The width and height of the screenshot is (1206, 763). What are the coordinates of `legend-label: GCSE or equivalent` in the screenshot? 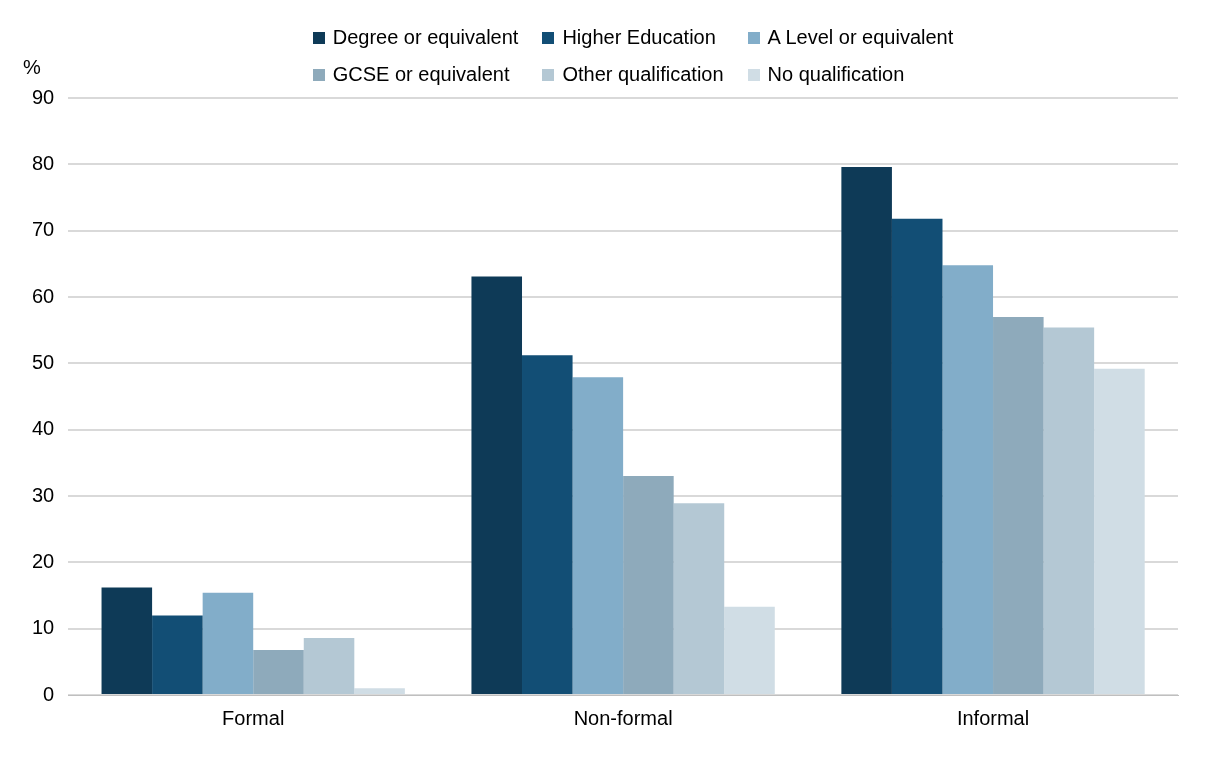 It's located at (421, 74).